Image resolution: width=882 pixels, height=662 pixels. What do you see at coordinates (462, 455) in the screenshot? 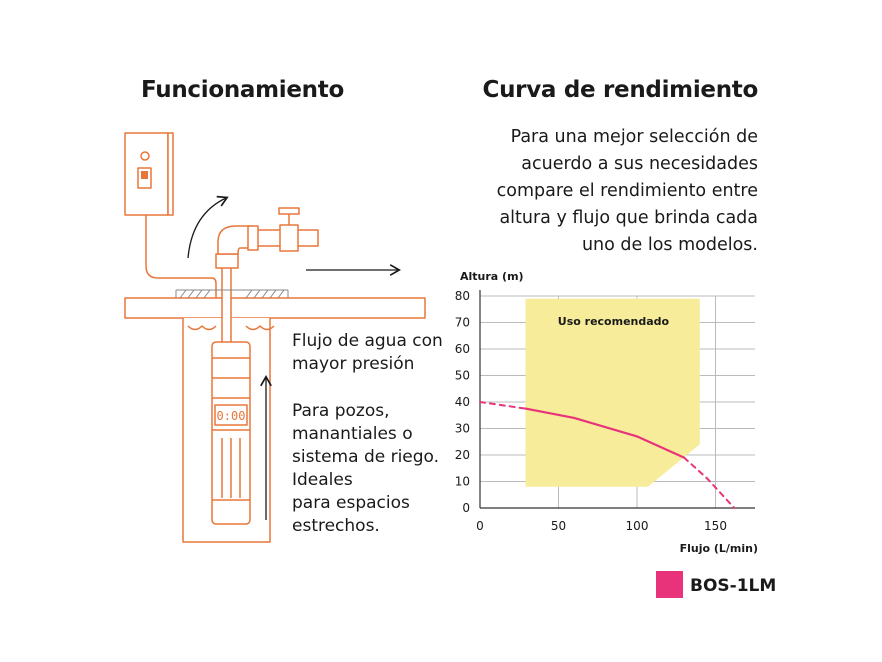
I see `y-tick-label: 20` at bounding box center [462, 455].